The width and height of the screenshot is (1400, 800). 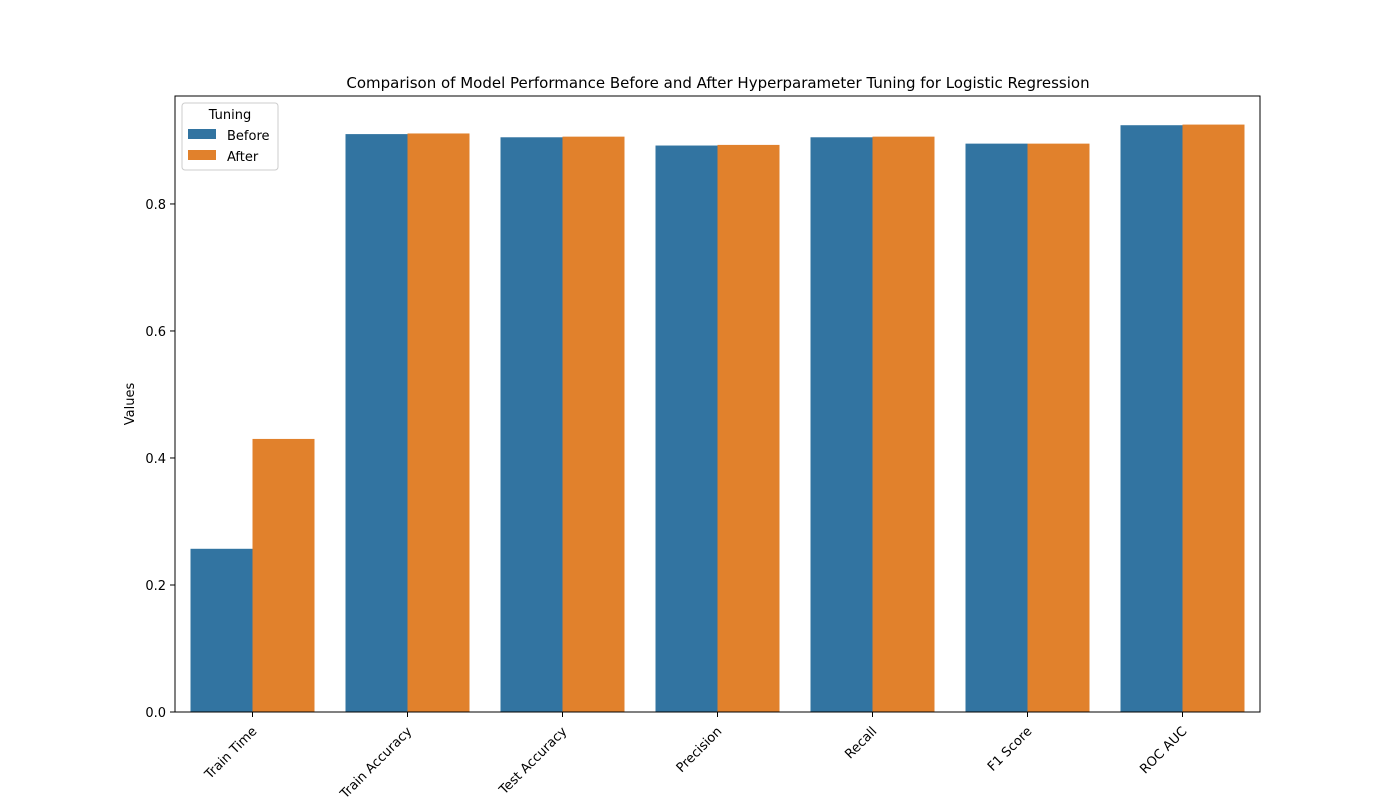 I want to click on bar-before-recall, so click(x=841, y=425).